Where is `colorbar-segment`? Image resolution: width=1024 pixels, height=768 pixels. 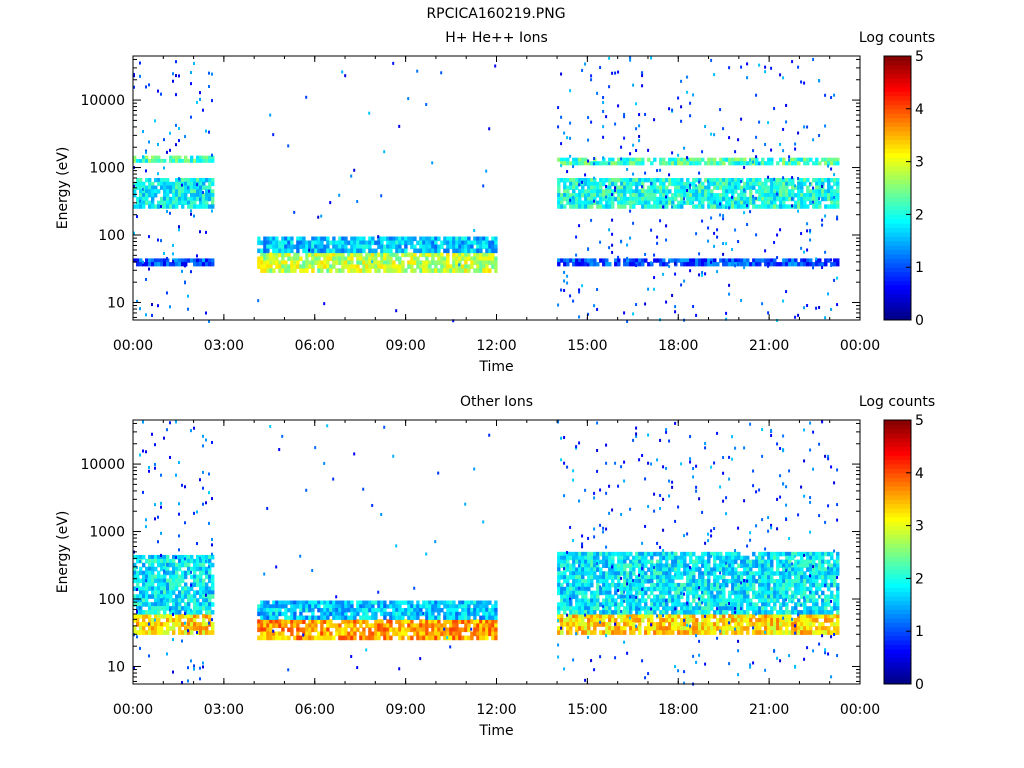 colorbar-segment is located at coordinates (897, 217).